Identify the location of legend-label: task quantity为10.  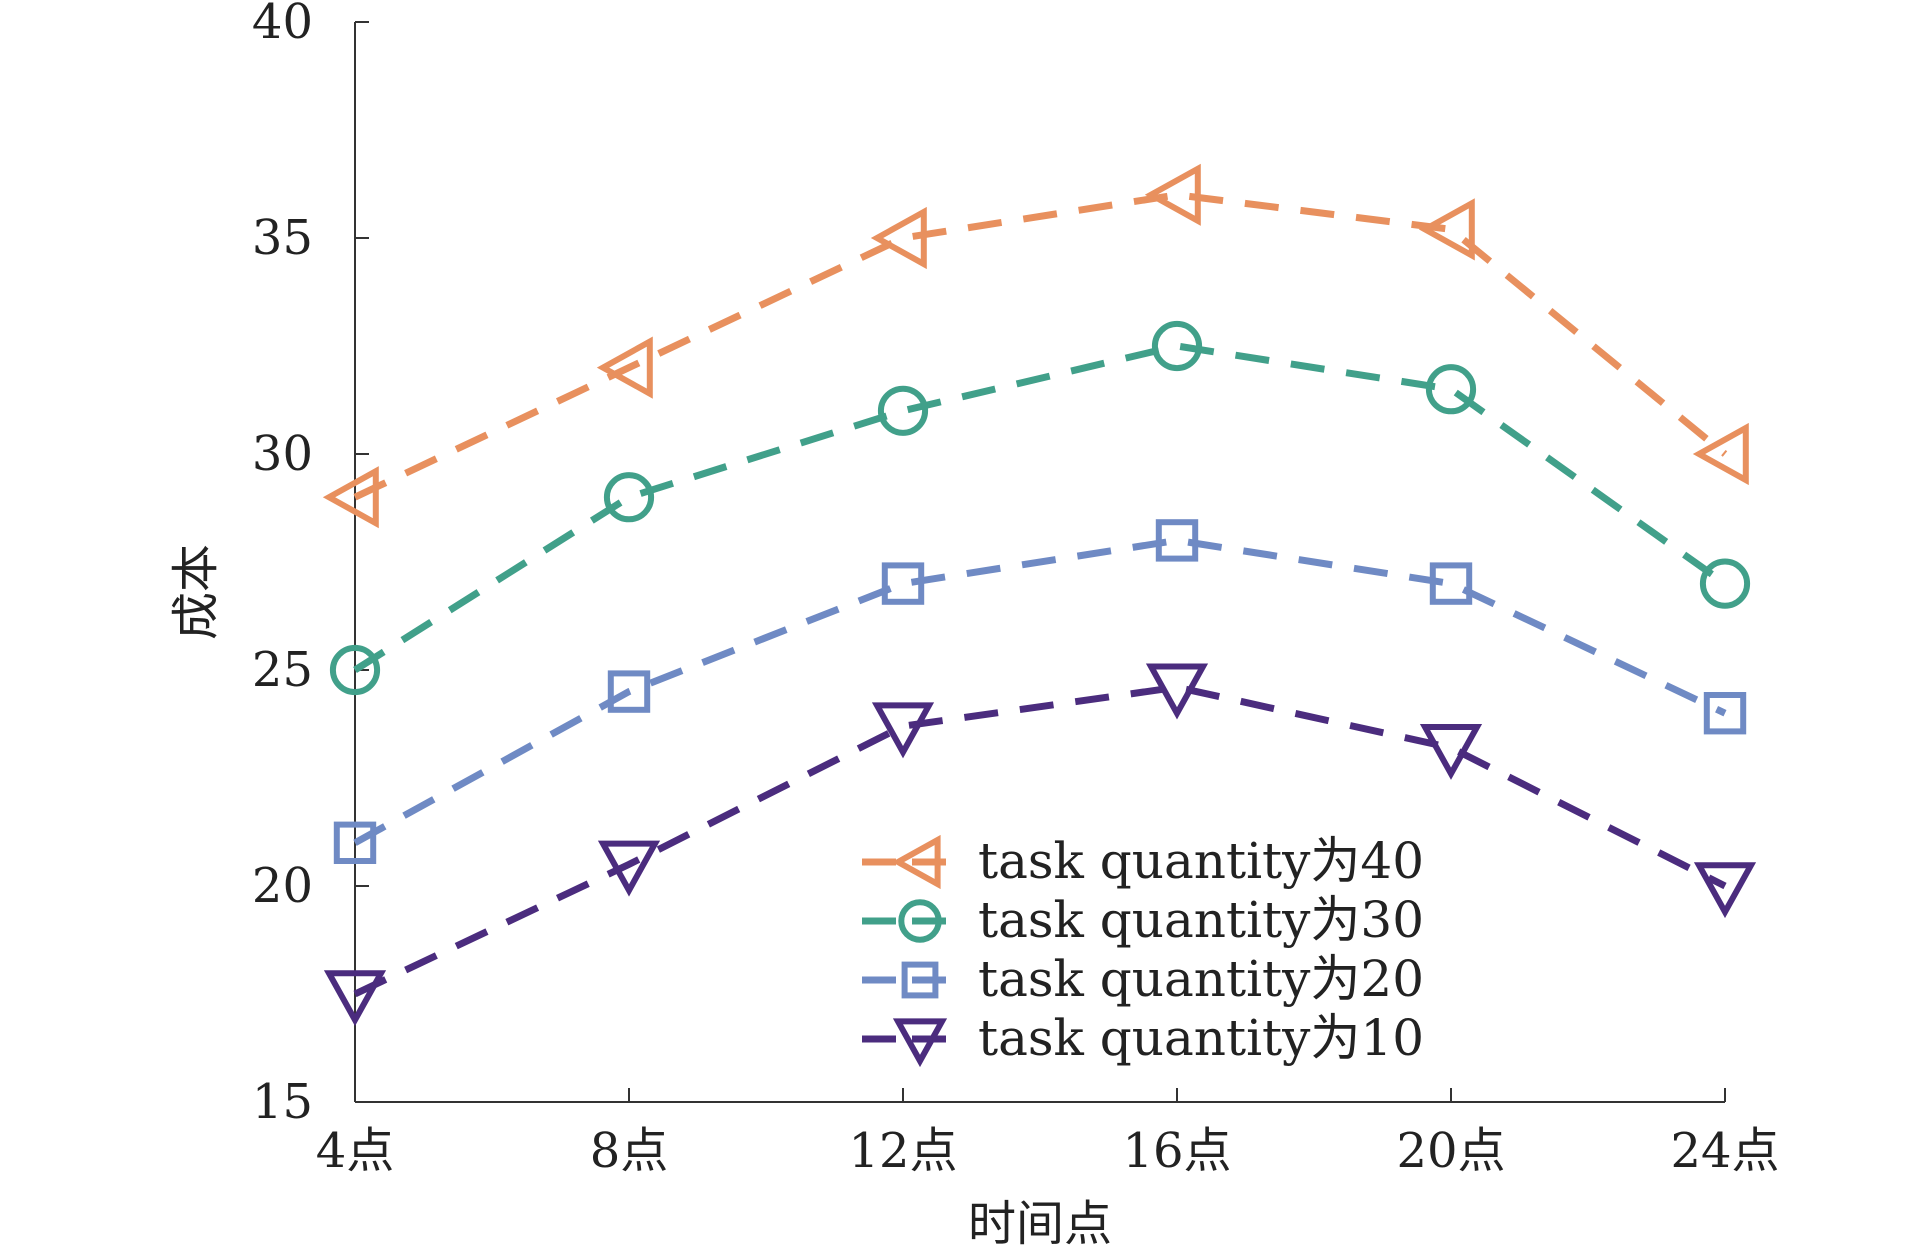
(1201, 1038).